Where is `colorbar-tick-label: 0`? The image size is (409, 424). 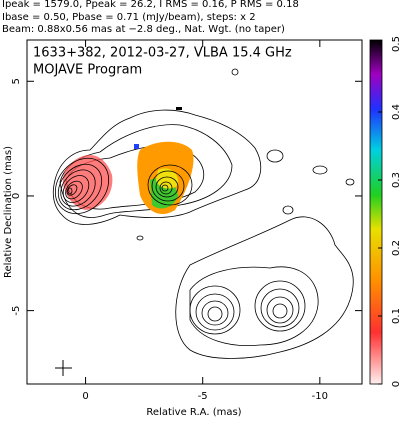
colorbar-tick-label: 0 is located at coordinates (396, 384).